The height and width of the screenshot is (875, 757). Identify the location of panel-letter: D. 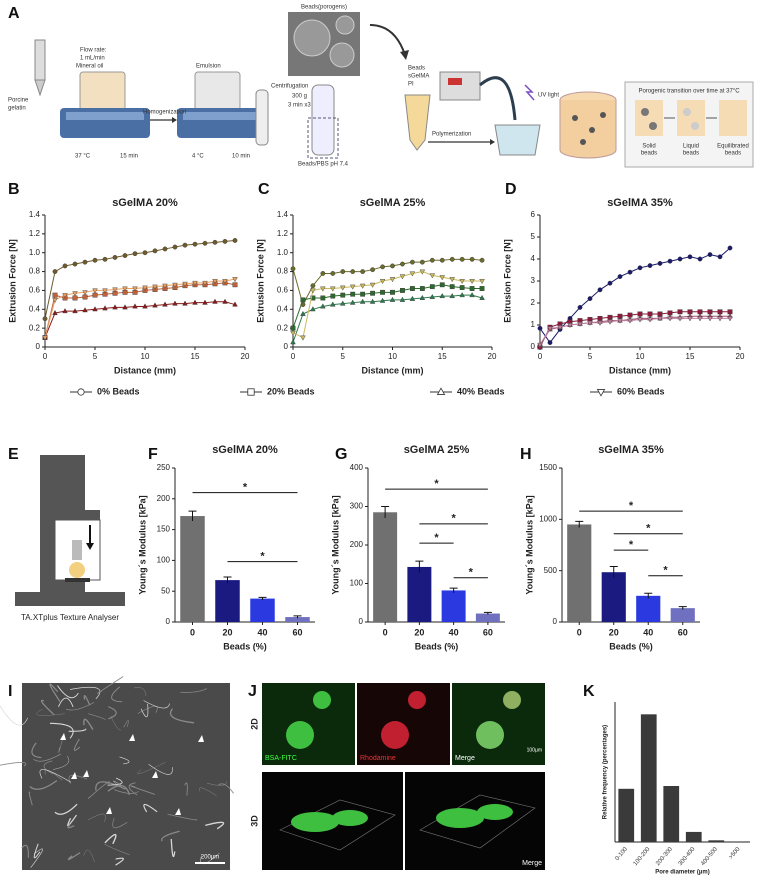
(511, 189).